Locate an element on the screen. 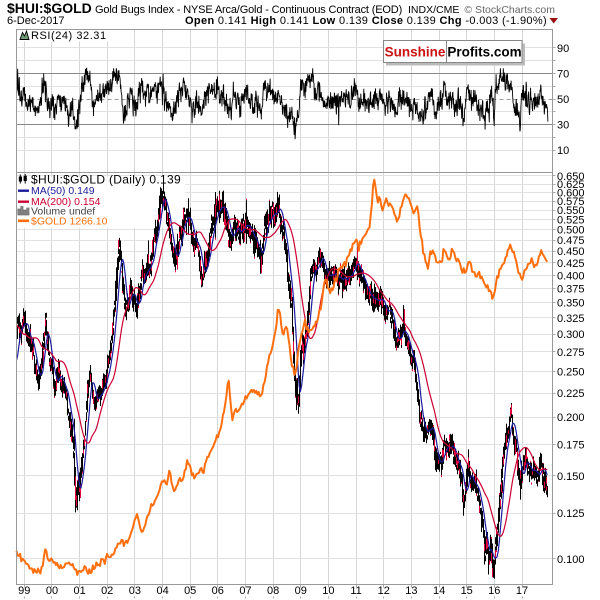  svg-text: 0.350 is located at coordinates (571, 304).